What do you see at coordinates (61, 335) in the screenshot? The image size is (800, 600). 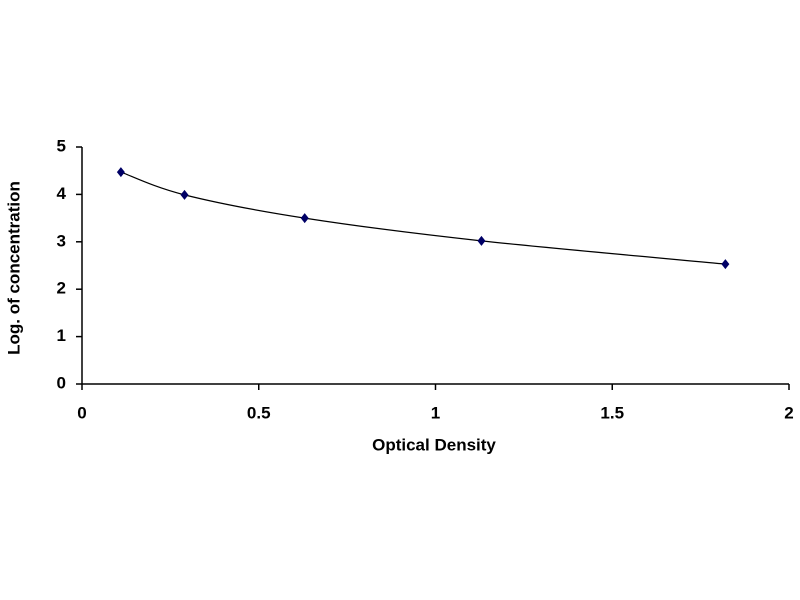 I see `y-tick-label: 1` at bounding box center [61, 335].